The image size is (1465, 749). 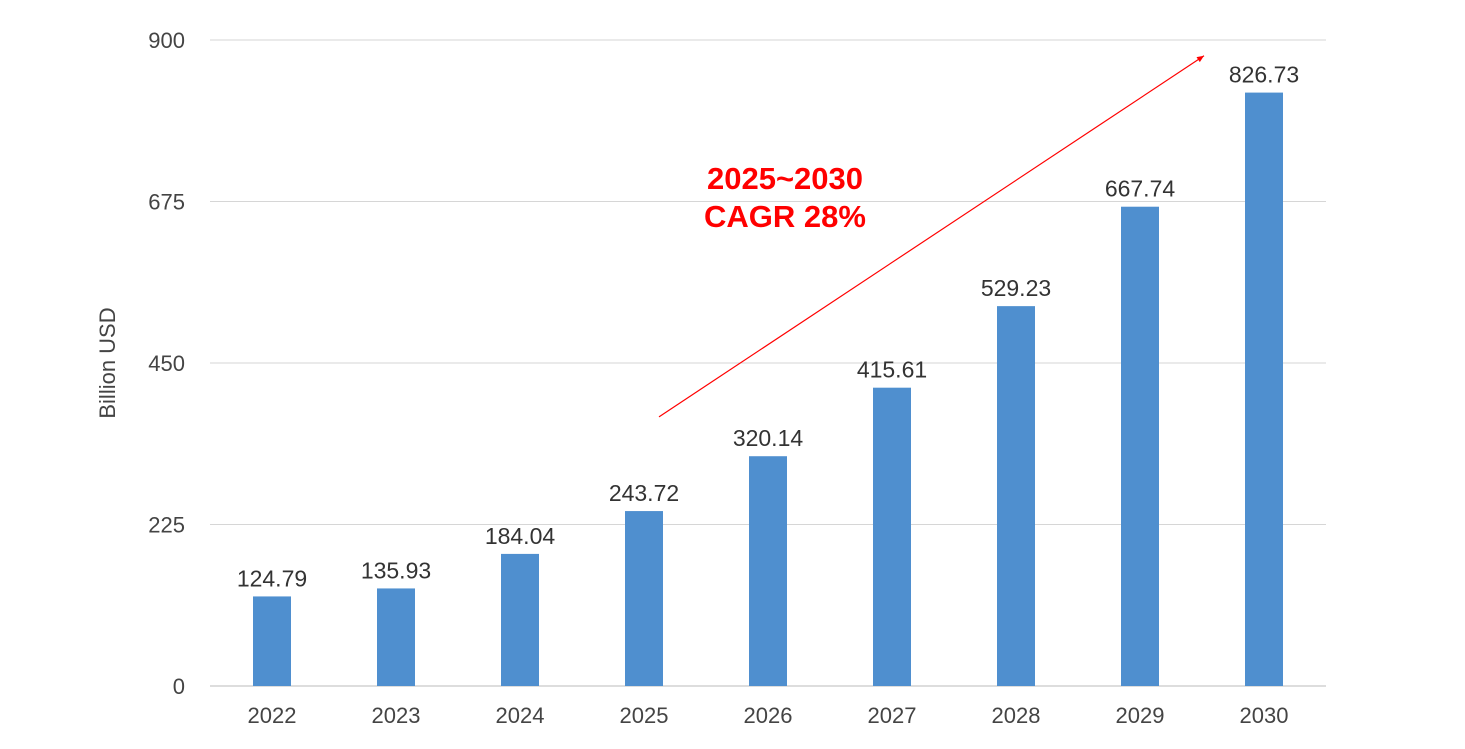 What do you see at coordinates (892, 715) in the screenshot?
I see `x-tick-label: 2027` at bounding box center [892, 715].